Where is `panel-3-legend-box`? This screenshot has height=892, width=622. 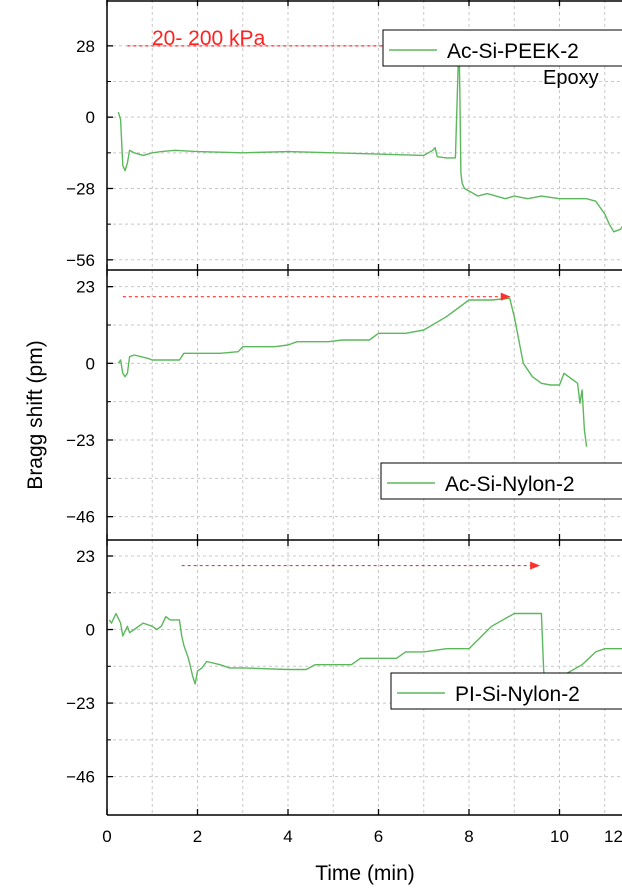 panel-3-legend-box is located at coordinates (506, 691).